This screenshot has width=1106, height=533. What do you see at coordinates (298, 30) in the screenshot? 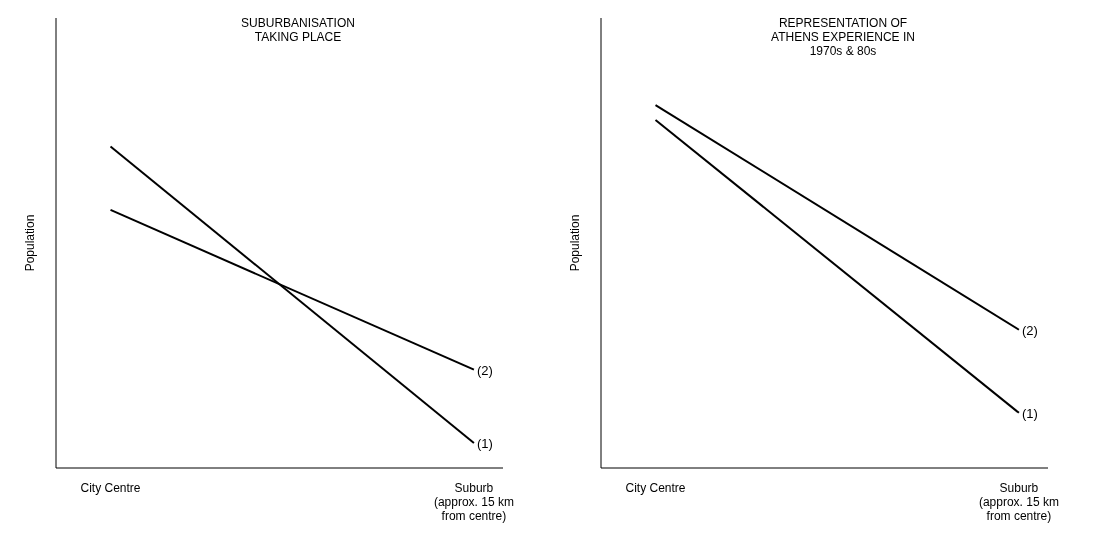
I see `chart-title: SUBURBANISATION TAKING PLACE` at bounding box center [298, 30].